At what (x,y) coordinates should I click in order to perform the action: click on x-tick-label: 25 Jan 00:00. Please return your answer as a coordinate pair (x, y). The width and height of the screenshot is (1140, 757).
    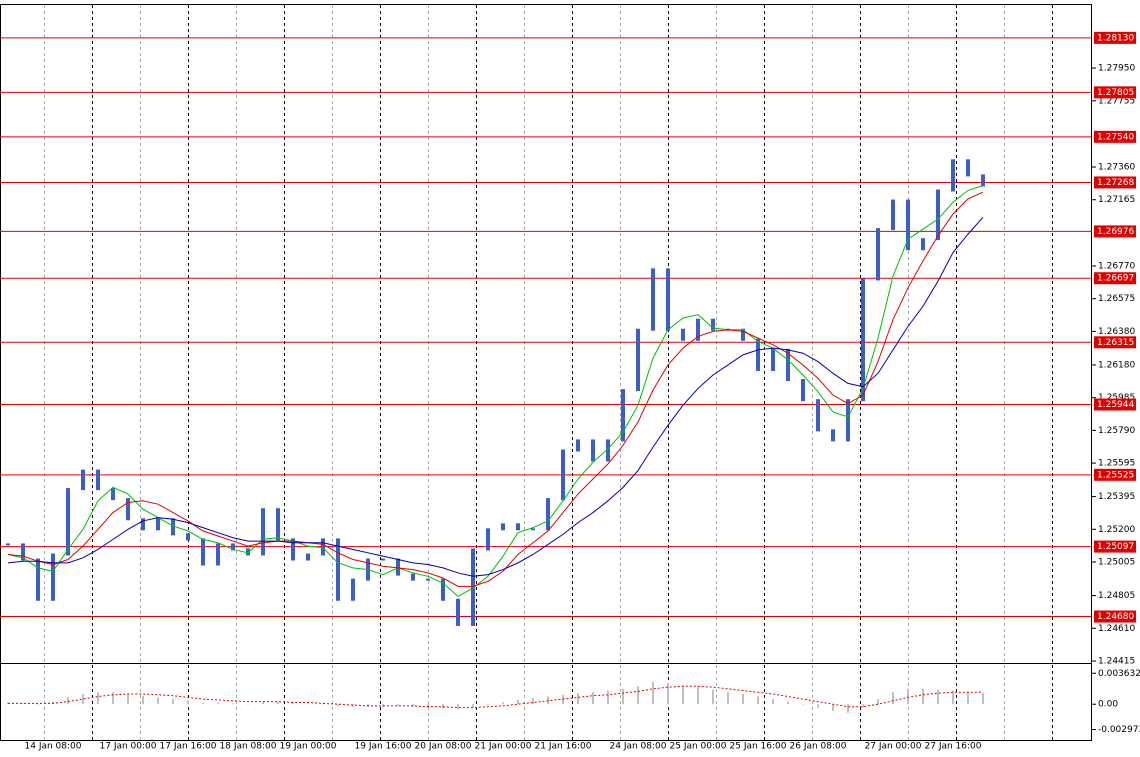
    Looking at the image, I should click on (698, 747).